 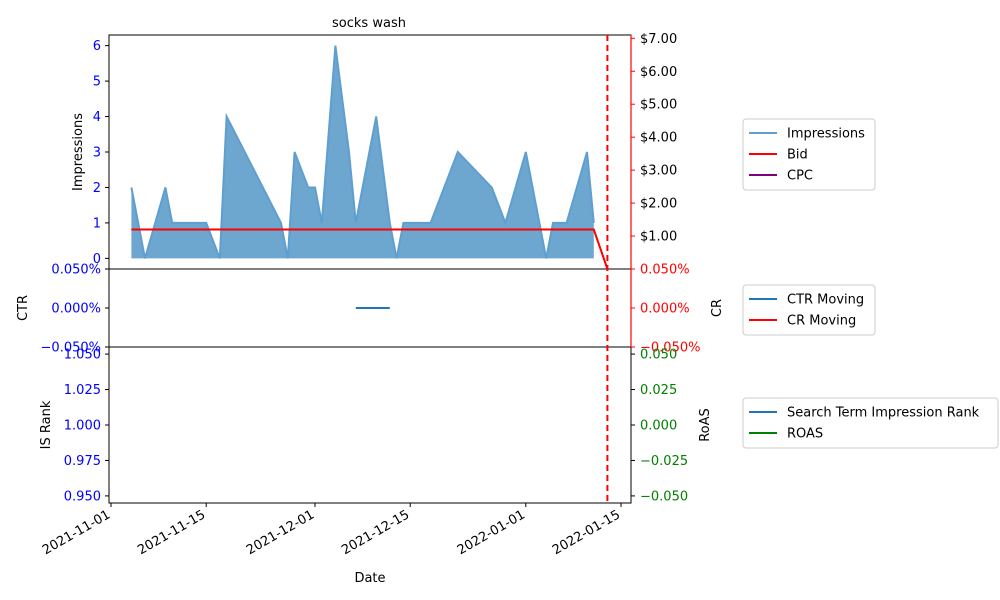 What do you see at coordinates (658, 204) in the screenshot?
I see `p1-right-tick-label: $2.00` at bounding box center [658, 204].